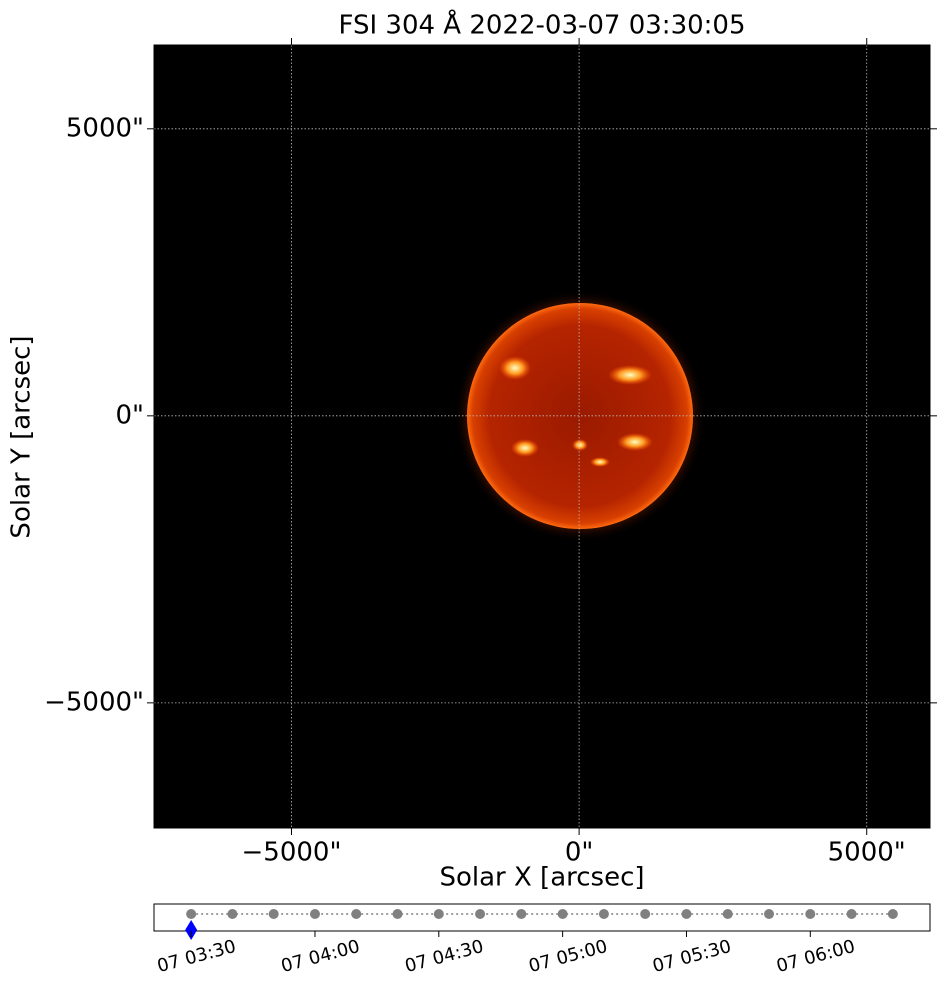 The height and width of the screenshot is (993, 939). I want to click on x-tick-label: 07 05:30, so click(691, 956).